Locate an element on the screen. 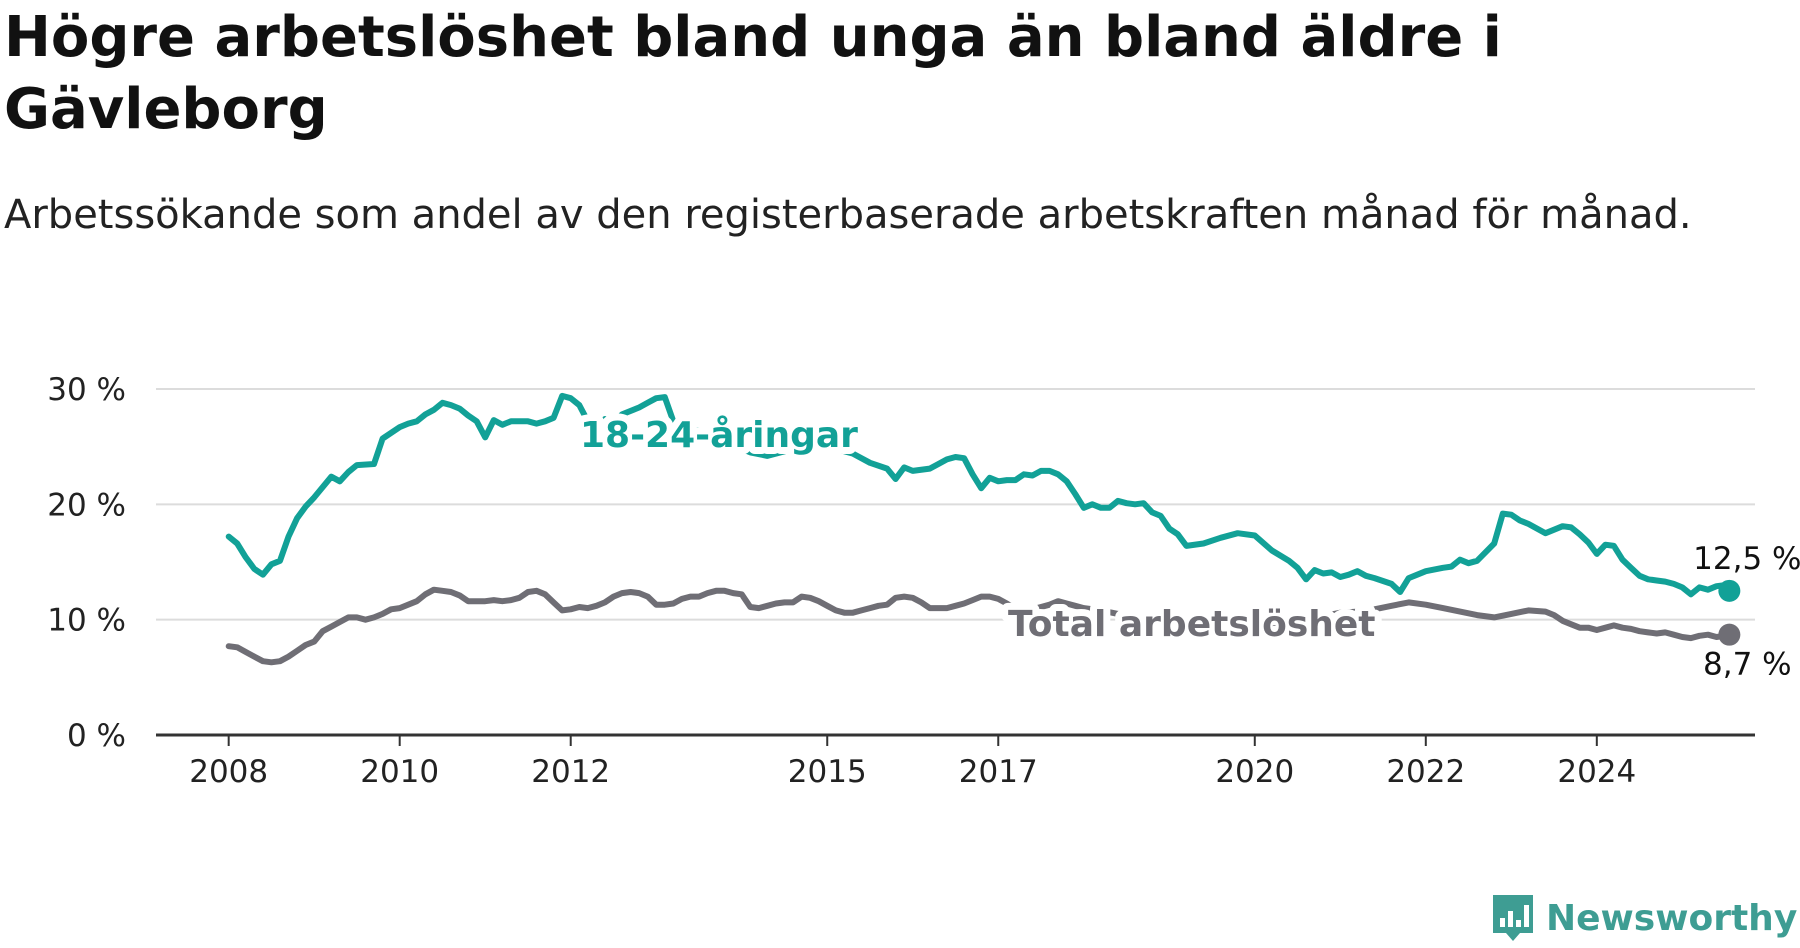 Image resolution: width=1800 pixels, height=948 pixels. x-tick-label: 2022 is located at coordinates (1425, 772).